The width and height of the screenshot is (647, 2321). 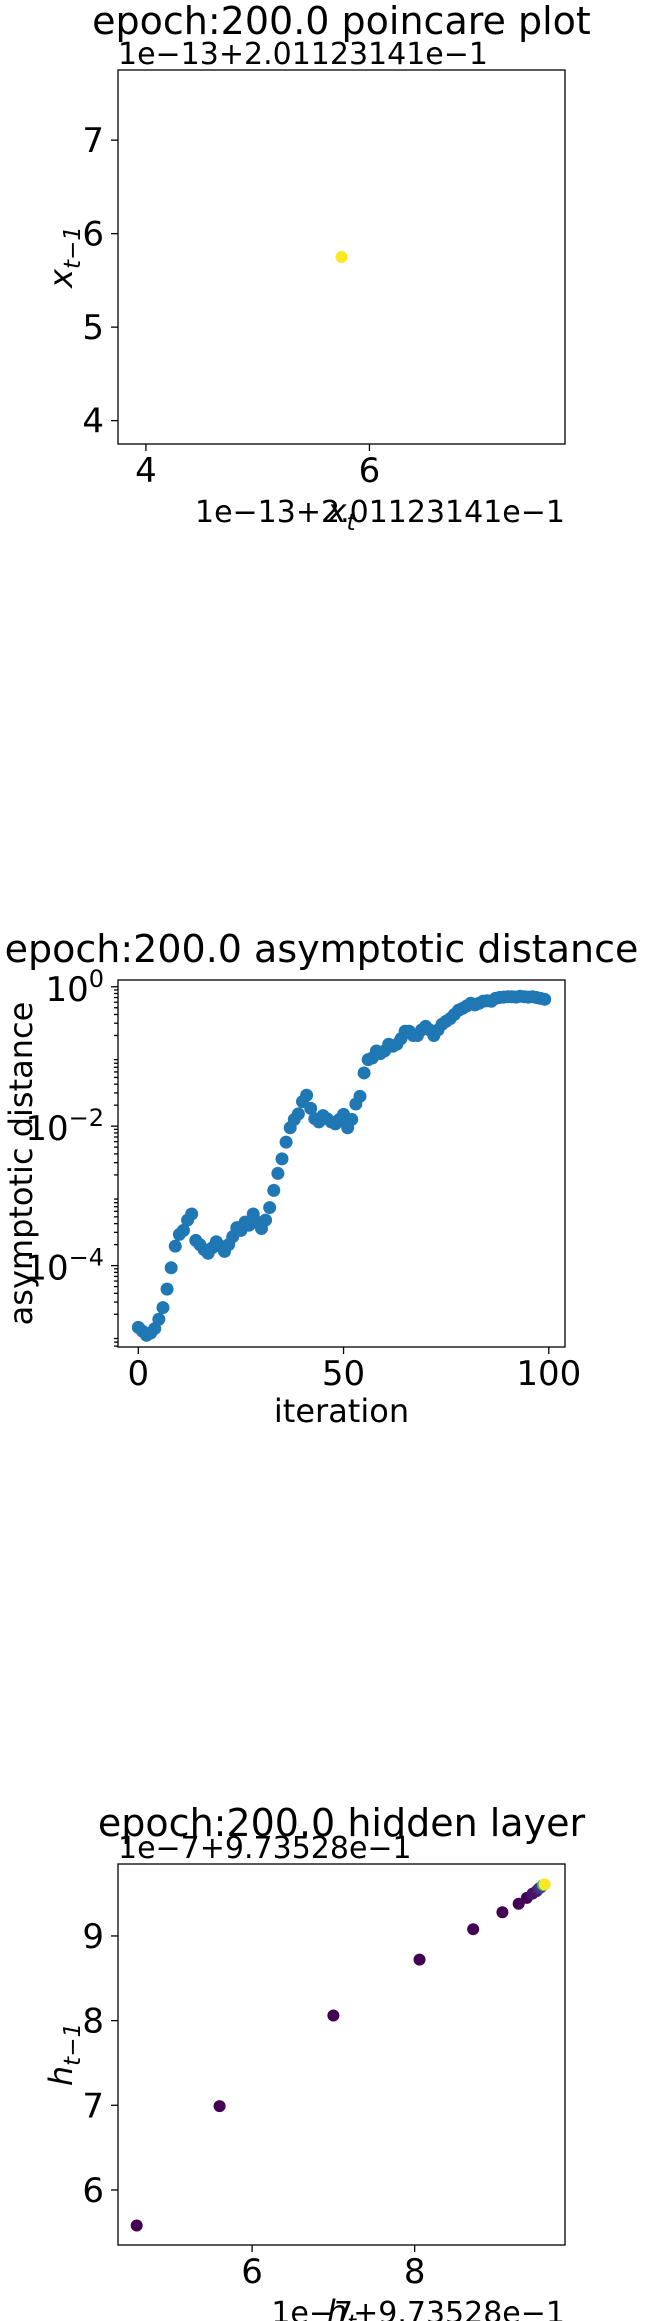 What do you see at coordinates (548, 1374) in the screenshot?
I see `x-tick-label: 100` at bounding box center [548, 1374].